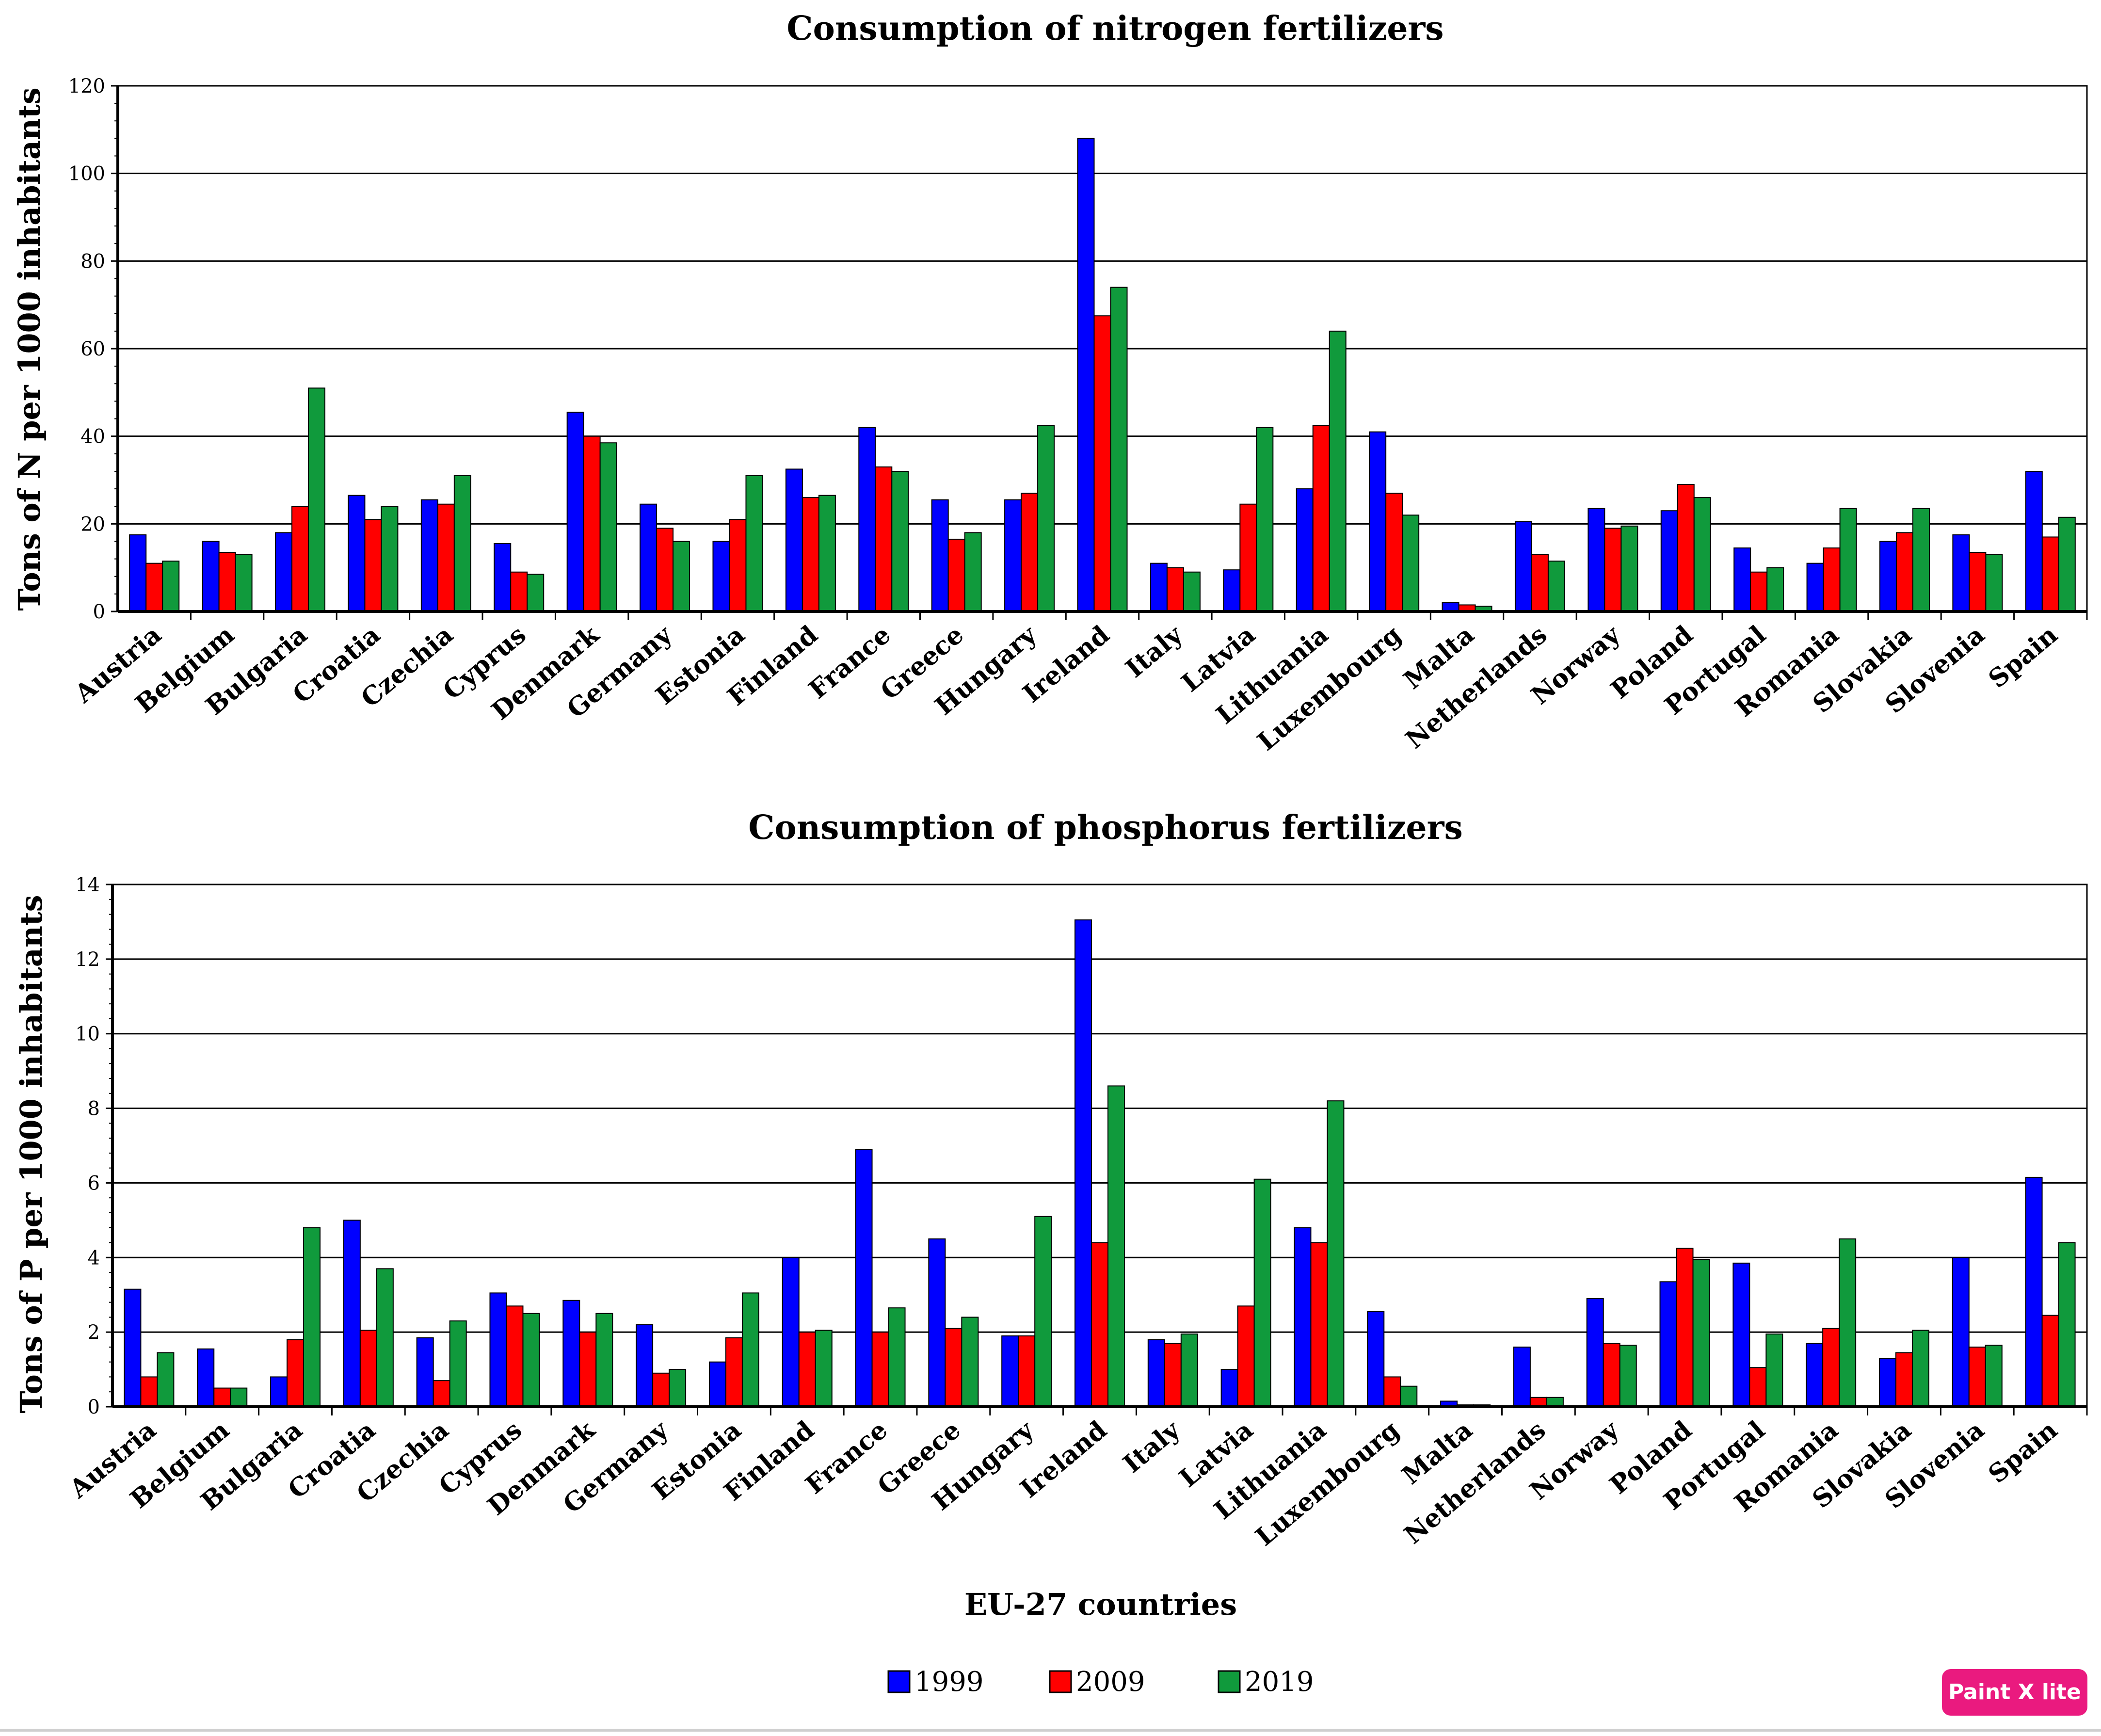  I want to click on legend-swatch-2009, so click(1060, 1681).